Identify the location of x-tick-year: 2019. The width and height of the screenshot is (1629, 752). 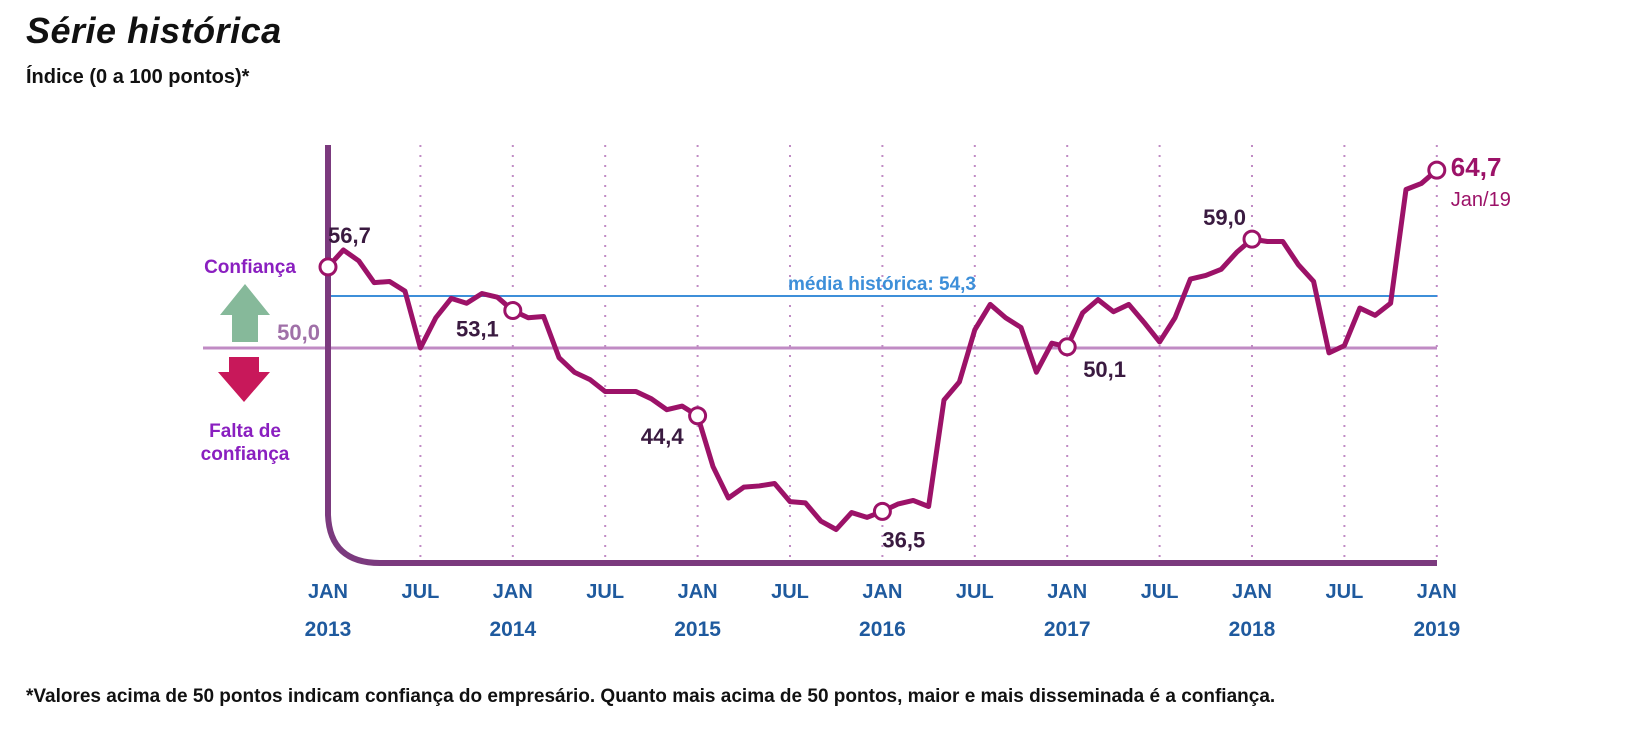
(1436, 629).